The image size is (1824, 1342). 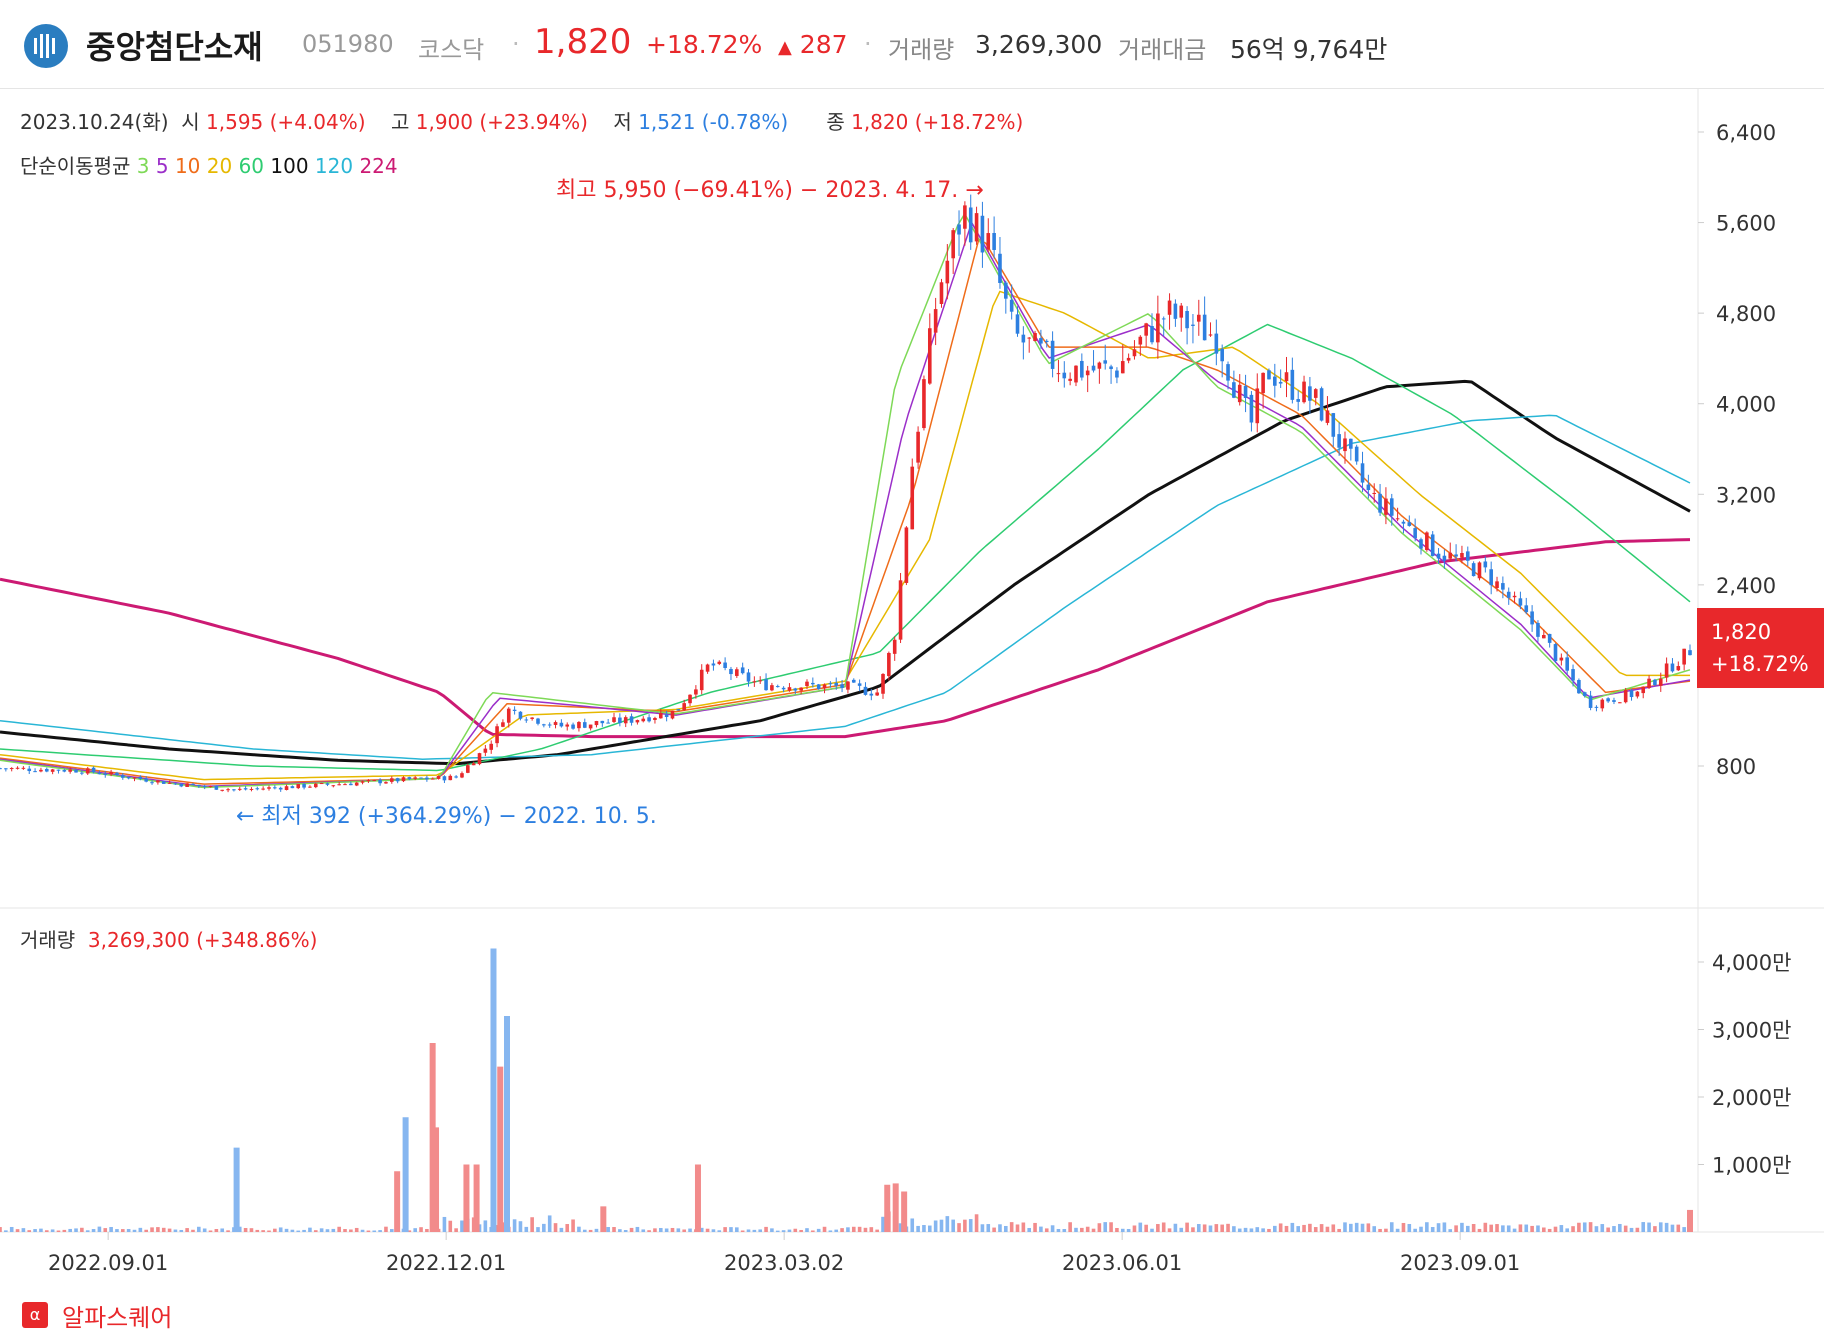 What do you see at coordinates (286, 166) in the screenshot?
I see `ma-legend-item-100: 100` at bounding box center [286, 166].